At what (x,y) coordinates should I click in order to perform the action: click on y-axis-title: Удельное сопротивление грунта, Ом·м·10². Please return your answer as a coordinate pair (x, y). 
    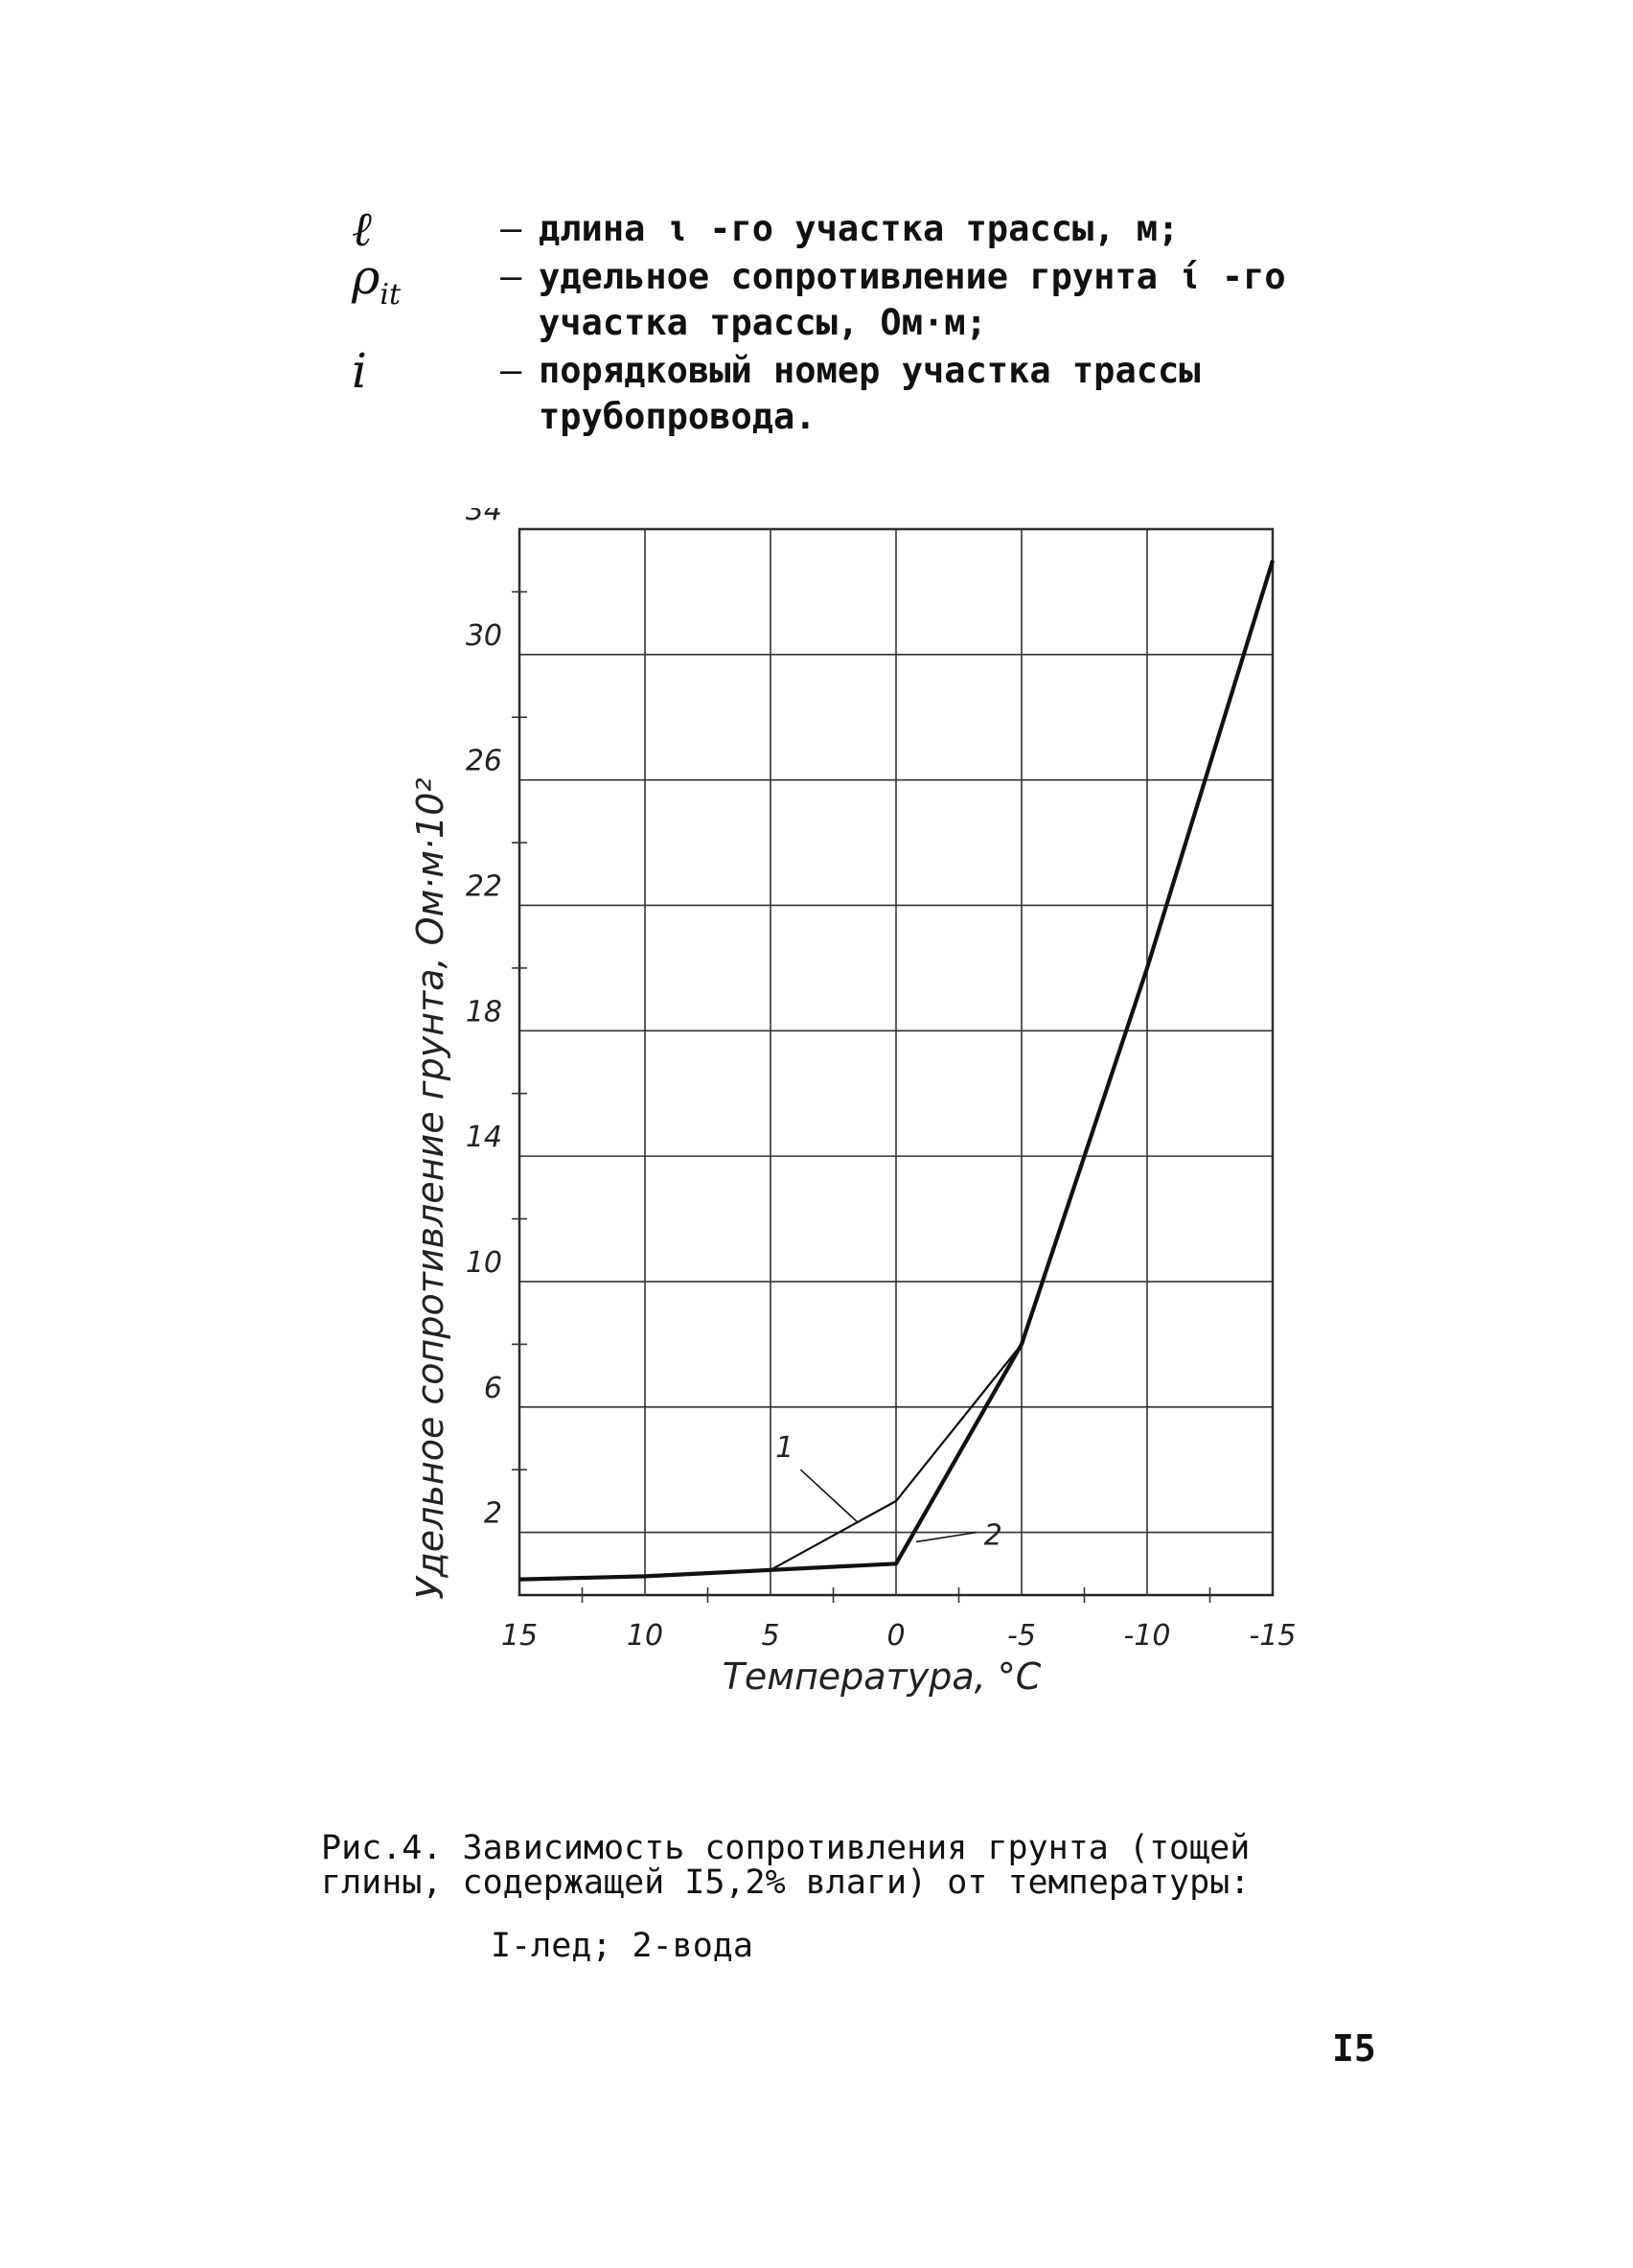
    Looking at the image, I should click on (430, 1188).